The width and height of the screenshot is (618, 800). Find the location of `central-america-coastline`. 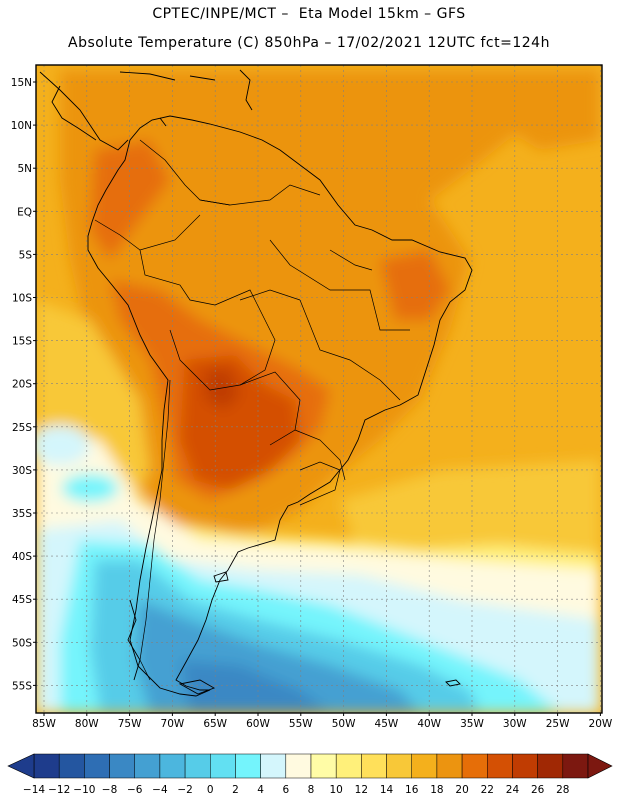

central-america-coastline is located at coordinates (84, 111).